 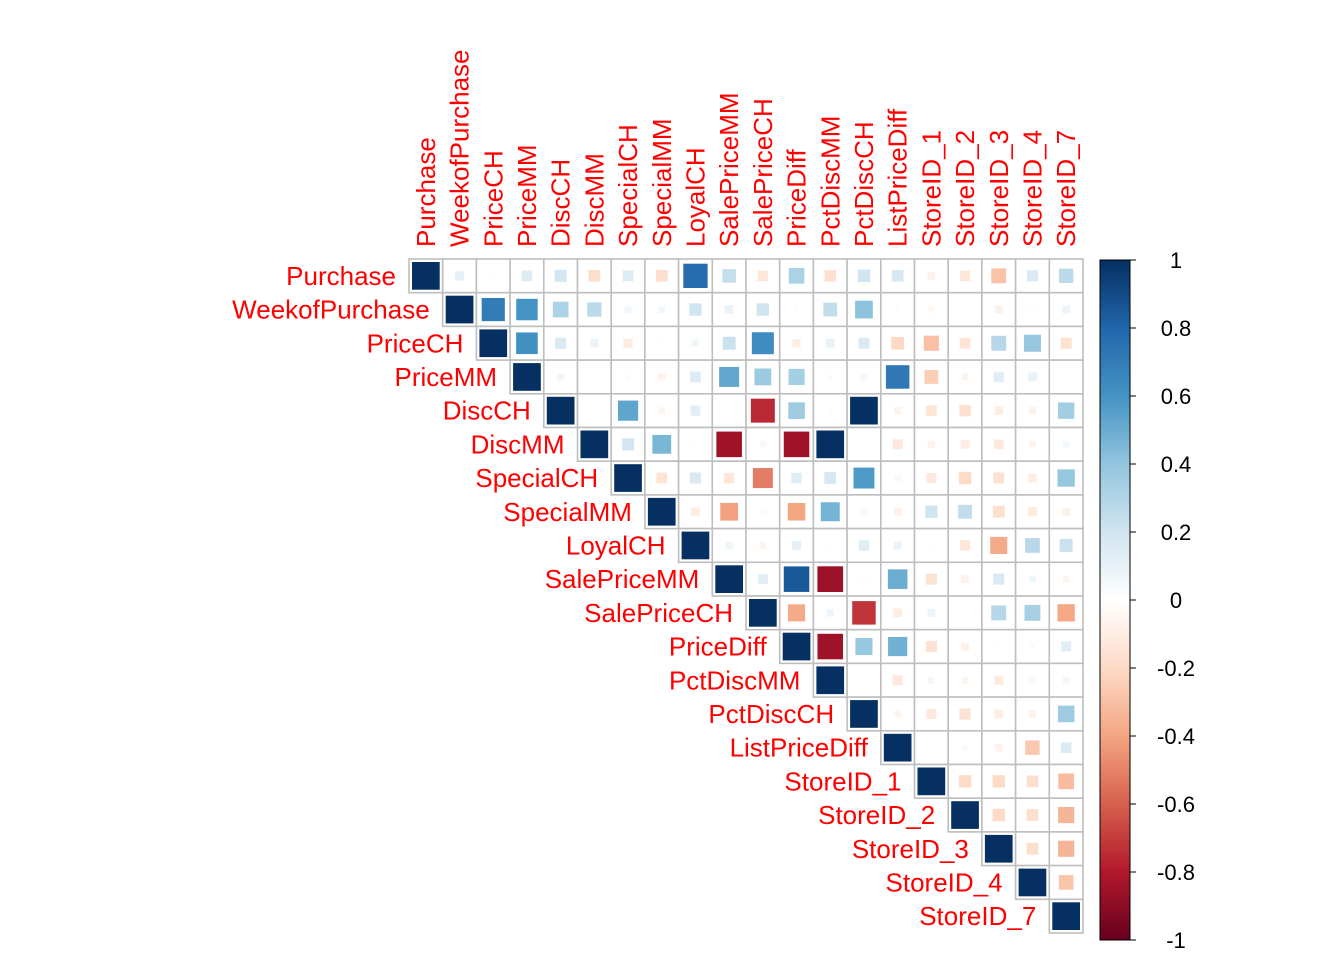 I want to click on corr-square-loyalch-salepricemm, so click(x=729, y=545).